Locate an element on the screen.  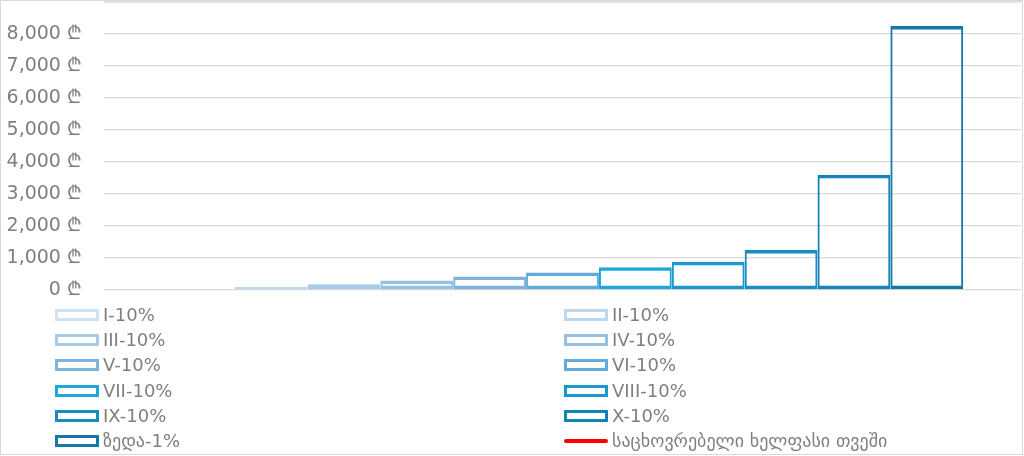
legend-label: ზედა-1% is located at coordinates (142, 441).